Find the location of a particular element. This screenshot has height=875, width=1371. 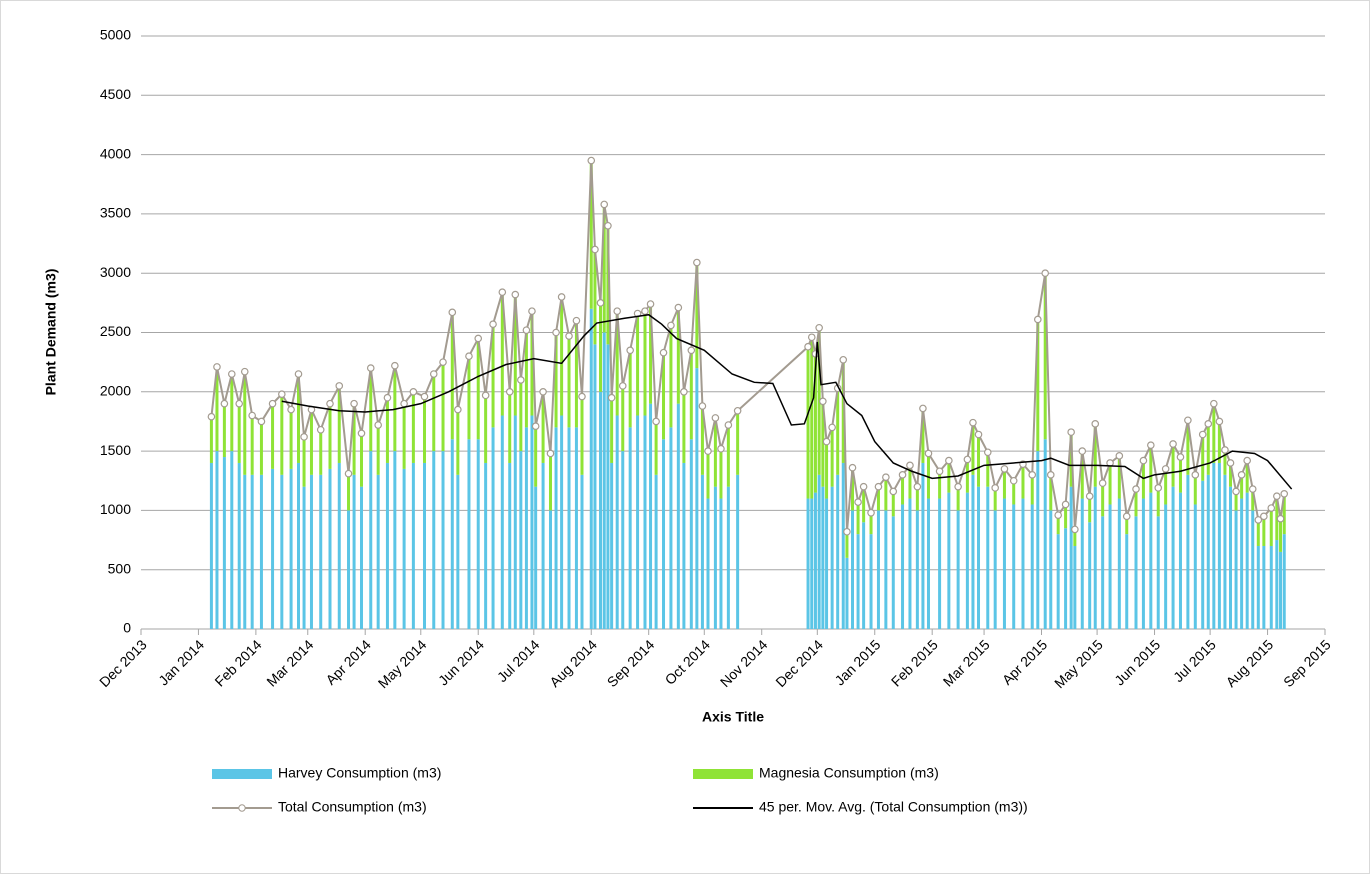

y-tick-label: 5000 is located at coordinates (115, 35).